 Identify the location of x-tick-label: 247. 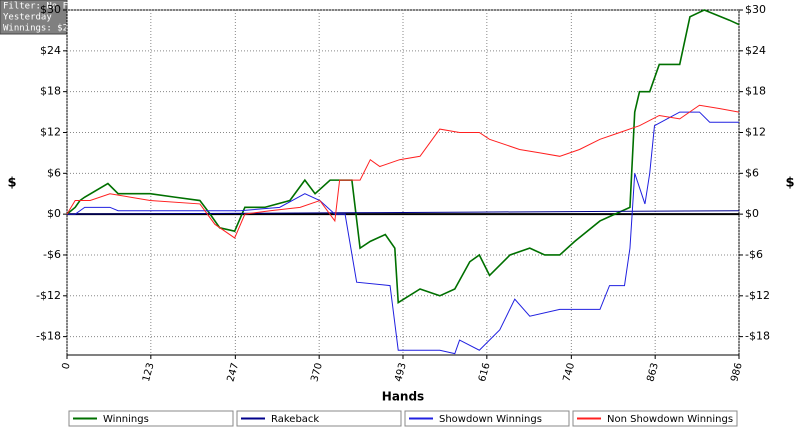
(234, 372).